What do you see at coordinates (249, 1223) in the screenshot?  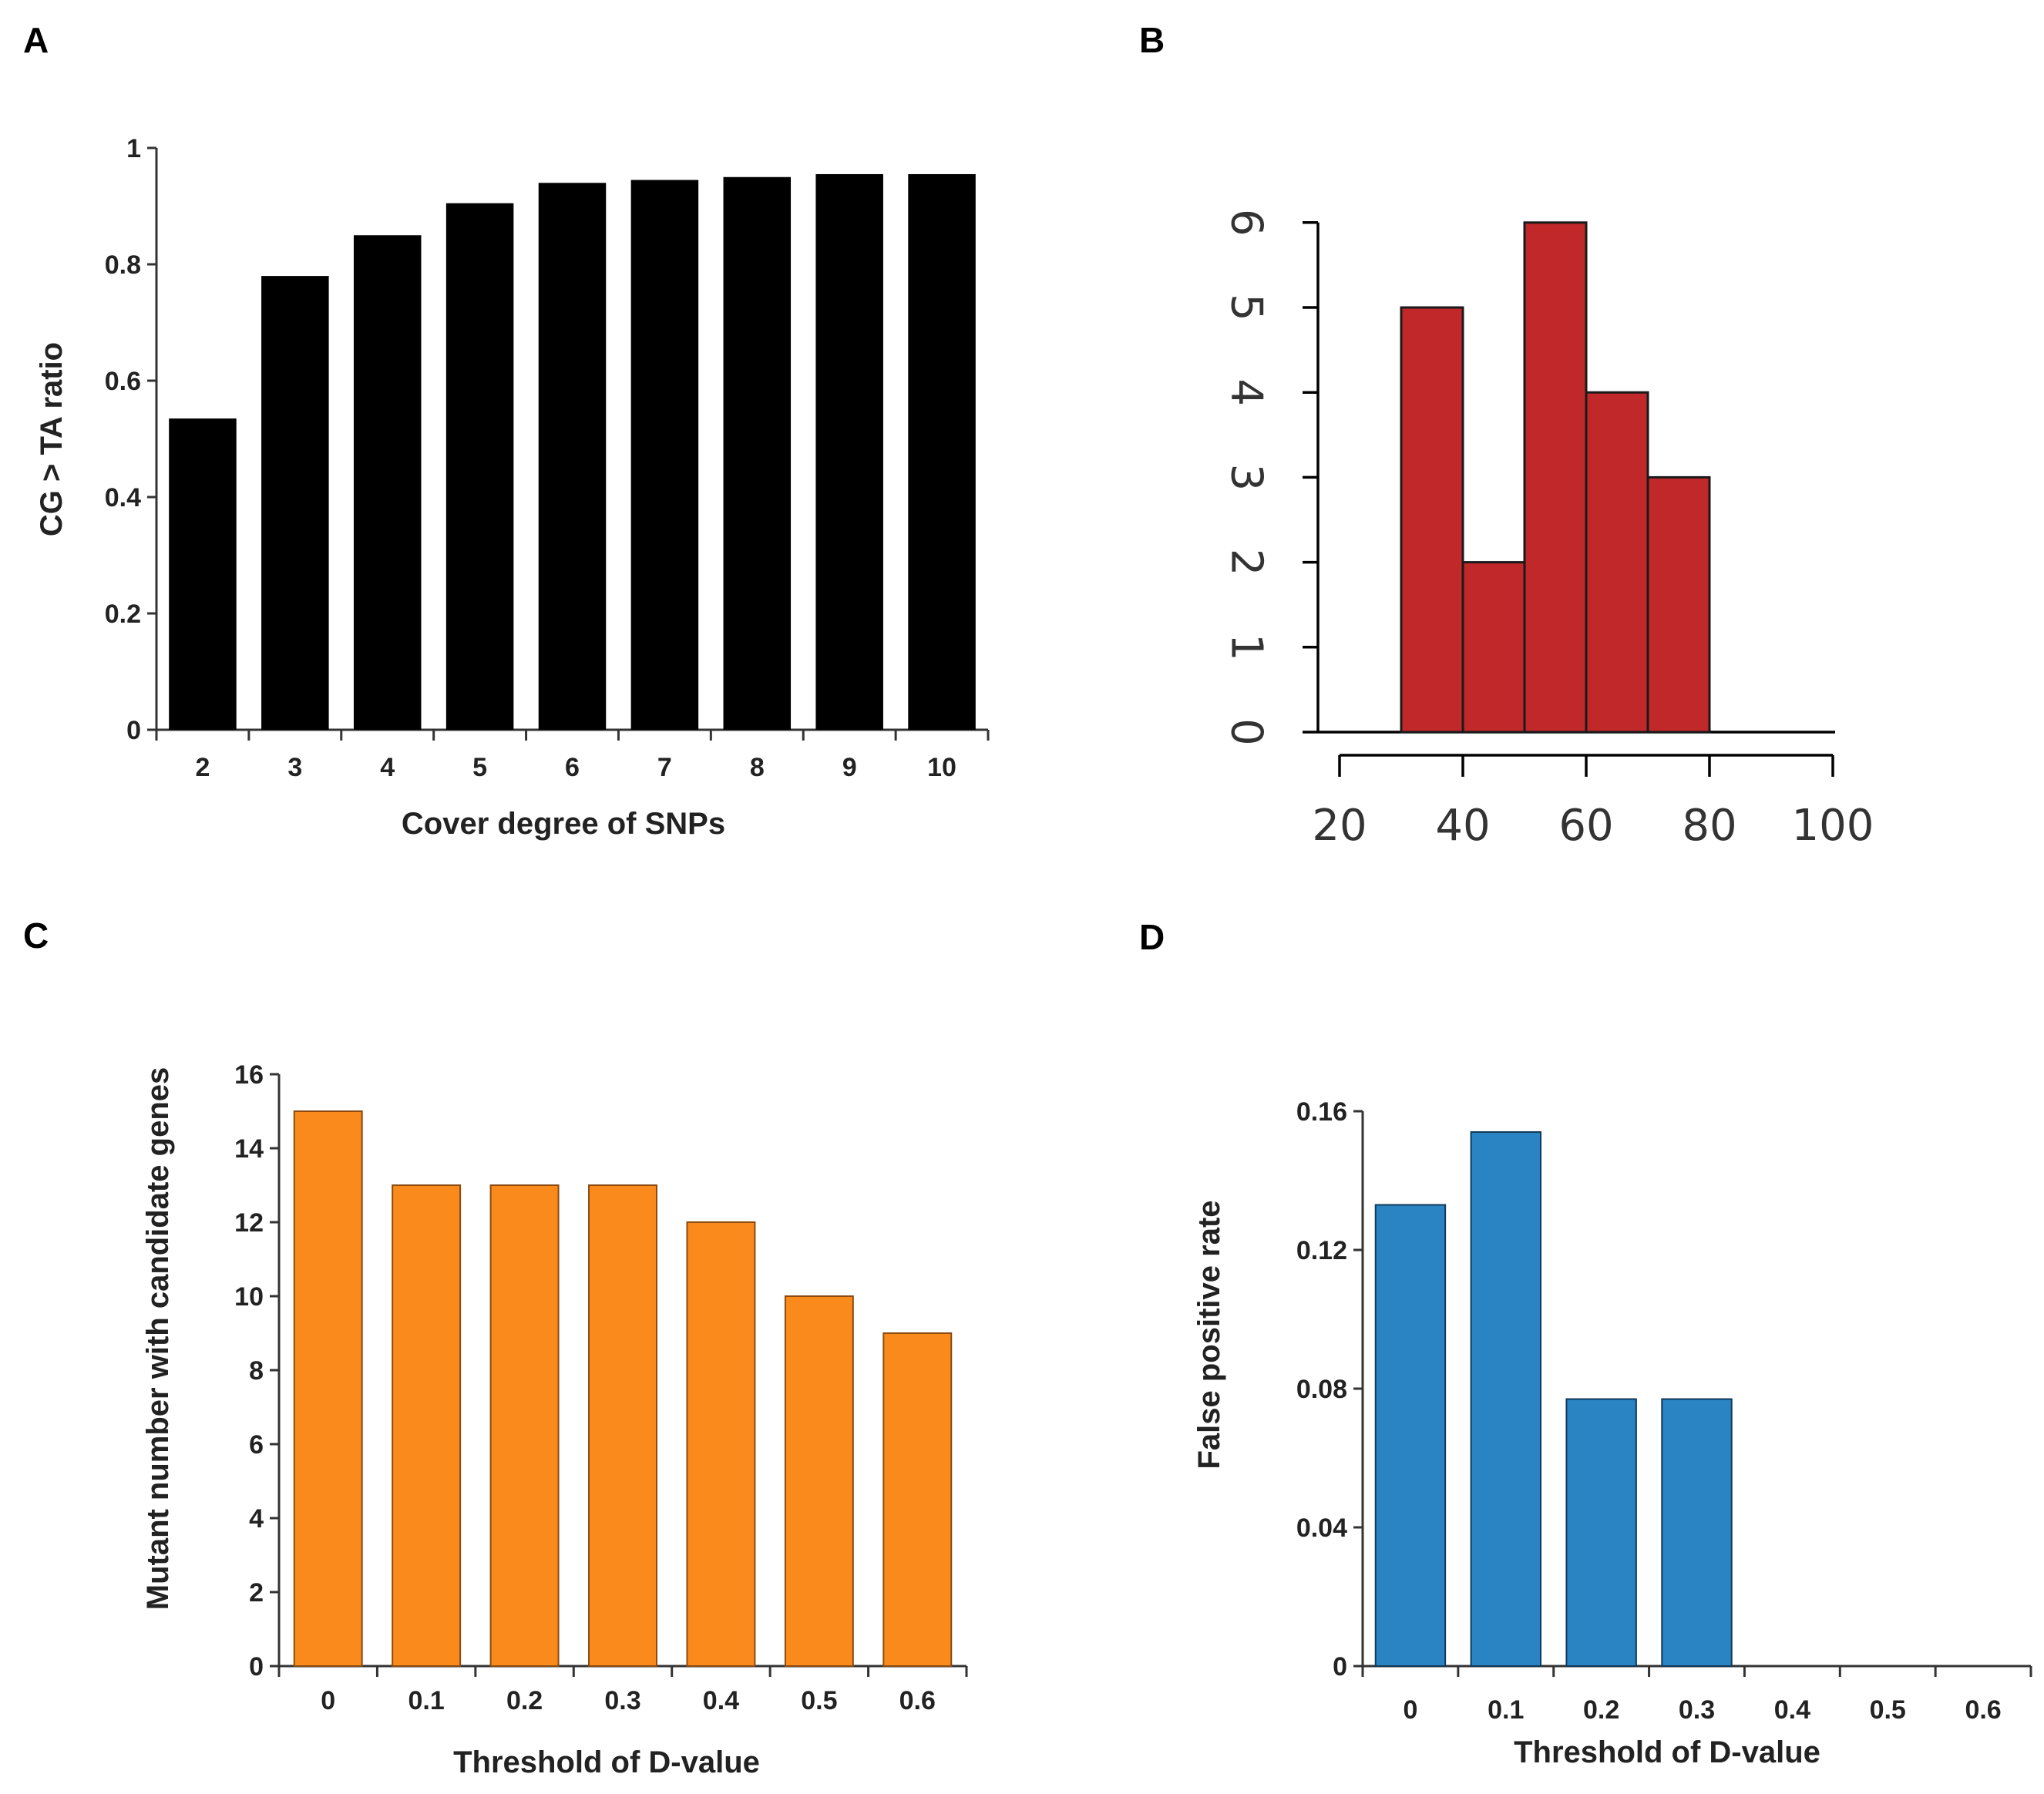 I see `chart-c-y-tick-label: 12` at bounding box center [249, 1223].